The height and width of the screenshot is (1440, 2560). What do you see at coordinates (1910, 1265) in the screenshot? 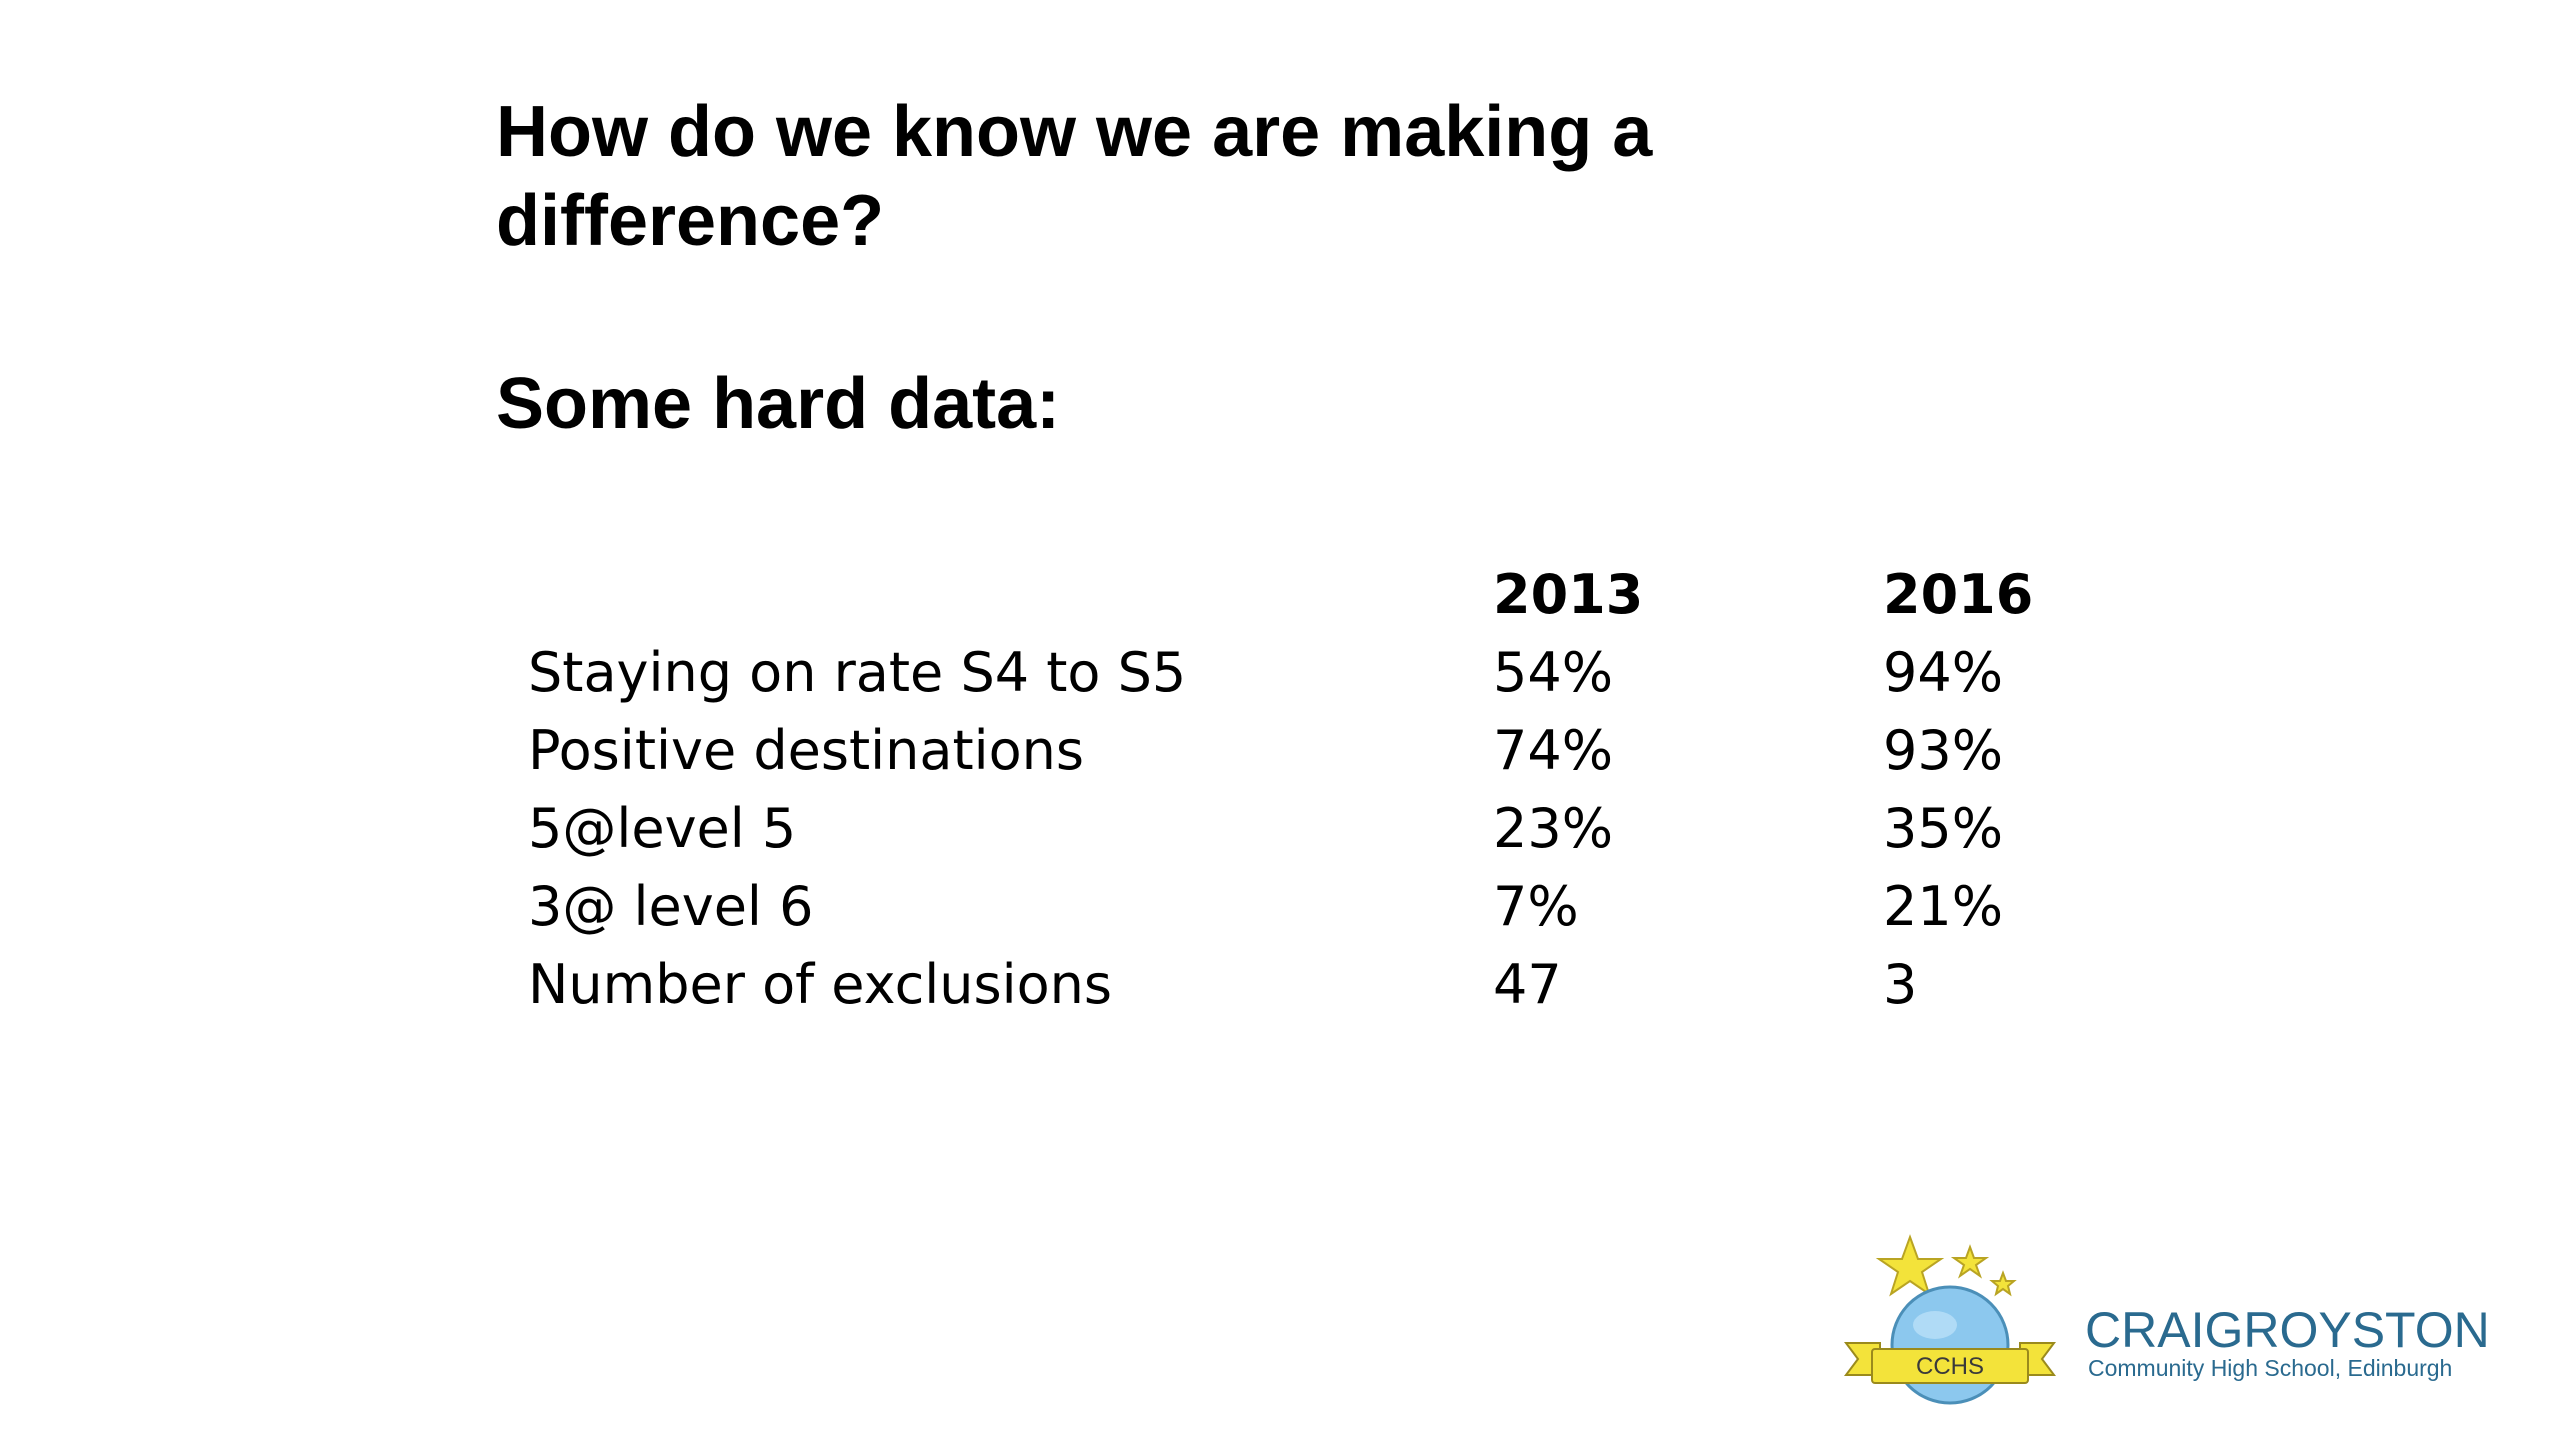
I see `large-star-icon` at bounding box center [1910, 1265].